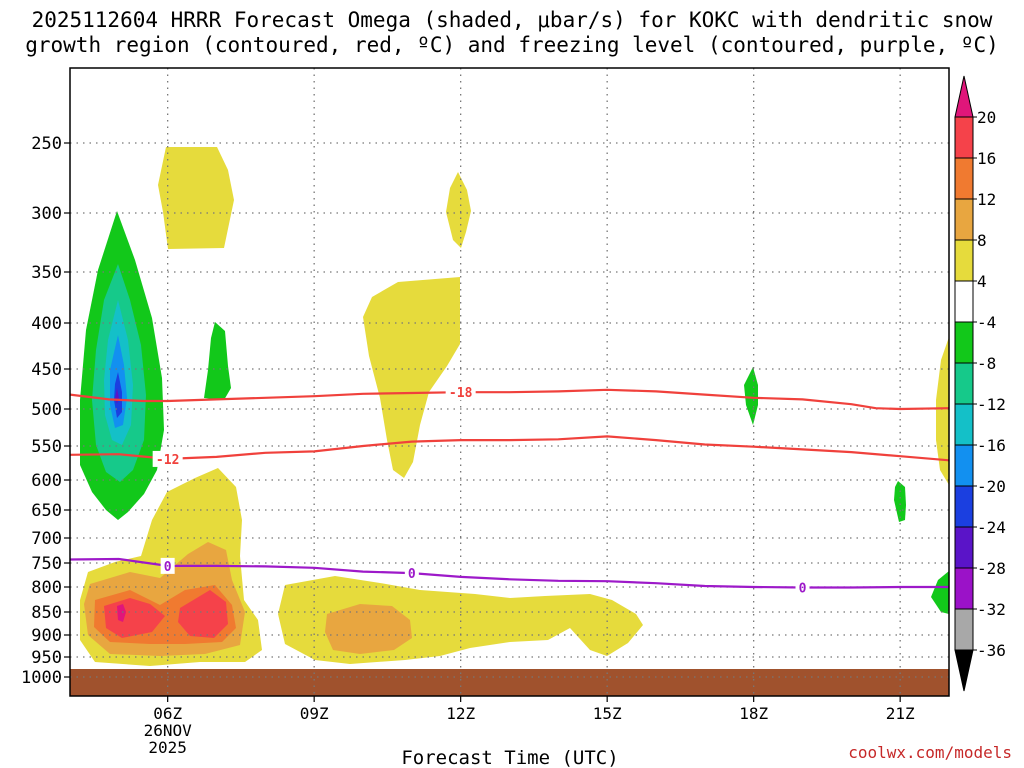  What do you see at coordinates (203, 614) in the screenshot?
I see `omega-lowlevel-16-b` at bounding box center [203, 614].